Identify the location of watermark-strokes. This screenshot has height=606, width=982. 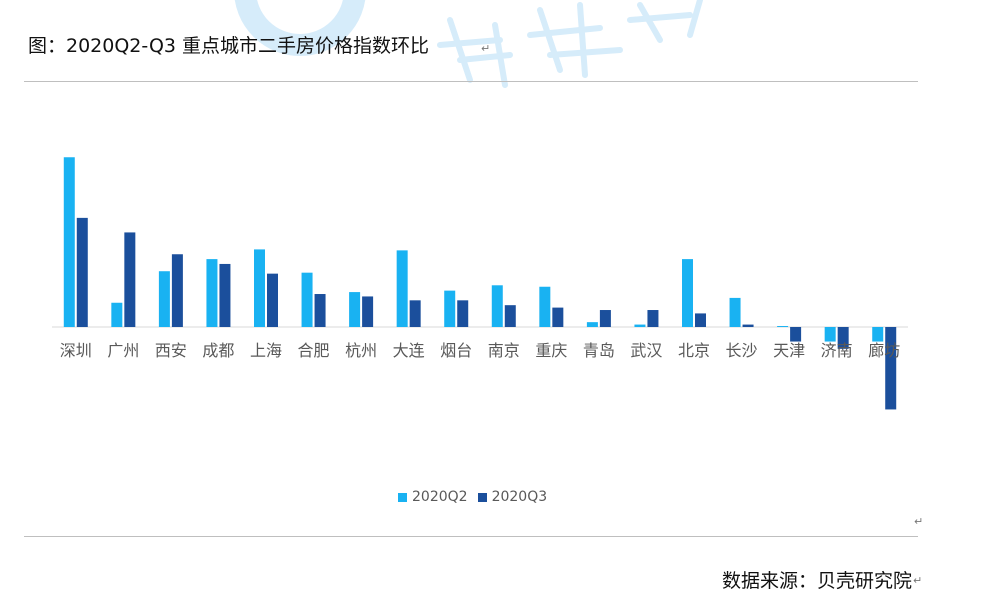
(570, 44).